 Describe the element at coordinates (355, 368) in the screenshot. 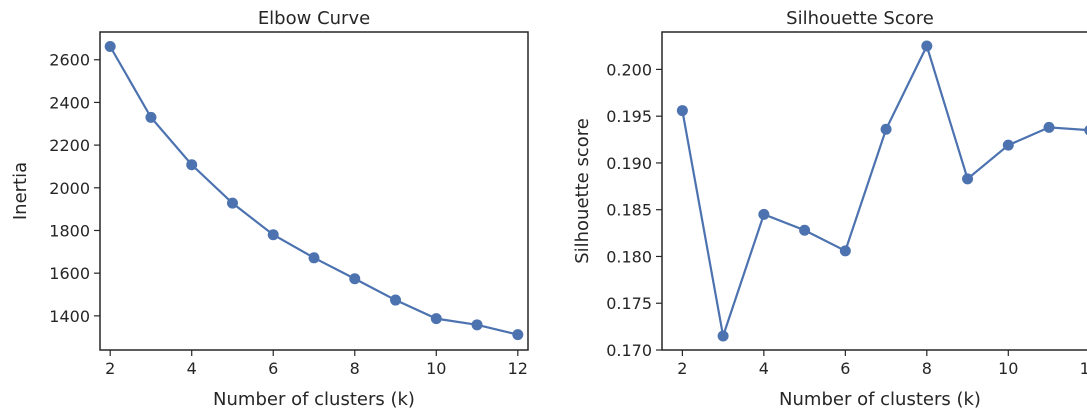

I see `elbow-x-tick-label: 8` at that location.